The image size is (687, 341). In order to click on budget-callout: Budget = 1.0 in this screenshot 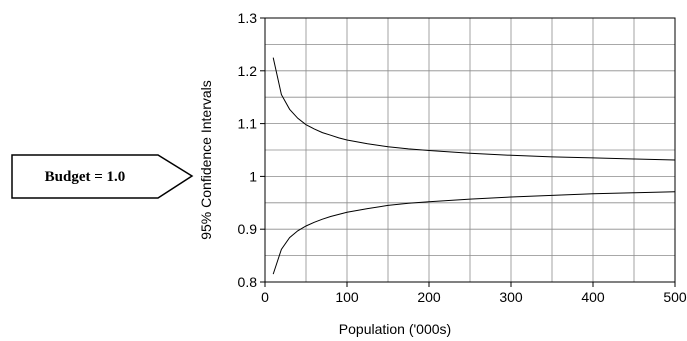, I will do `click(102, 176)`.